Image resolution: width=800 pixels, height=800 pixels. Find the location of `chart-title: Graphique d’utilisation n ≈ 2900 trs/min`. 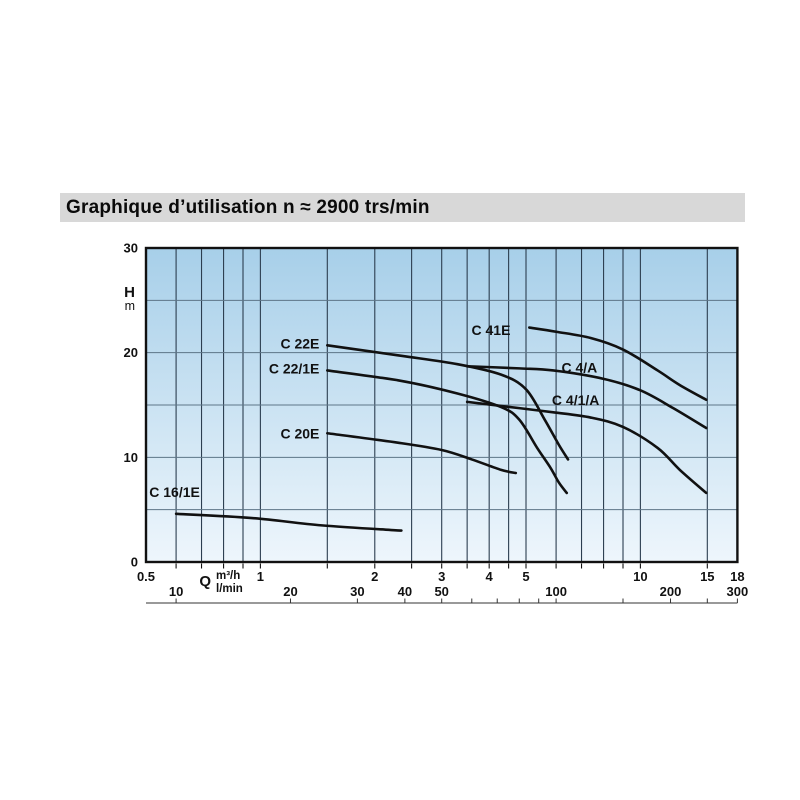

chart-title: Graphique d’utilisation n ≈ 2900 trs/min is located at coordinates (248, 207).